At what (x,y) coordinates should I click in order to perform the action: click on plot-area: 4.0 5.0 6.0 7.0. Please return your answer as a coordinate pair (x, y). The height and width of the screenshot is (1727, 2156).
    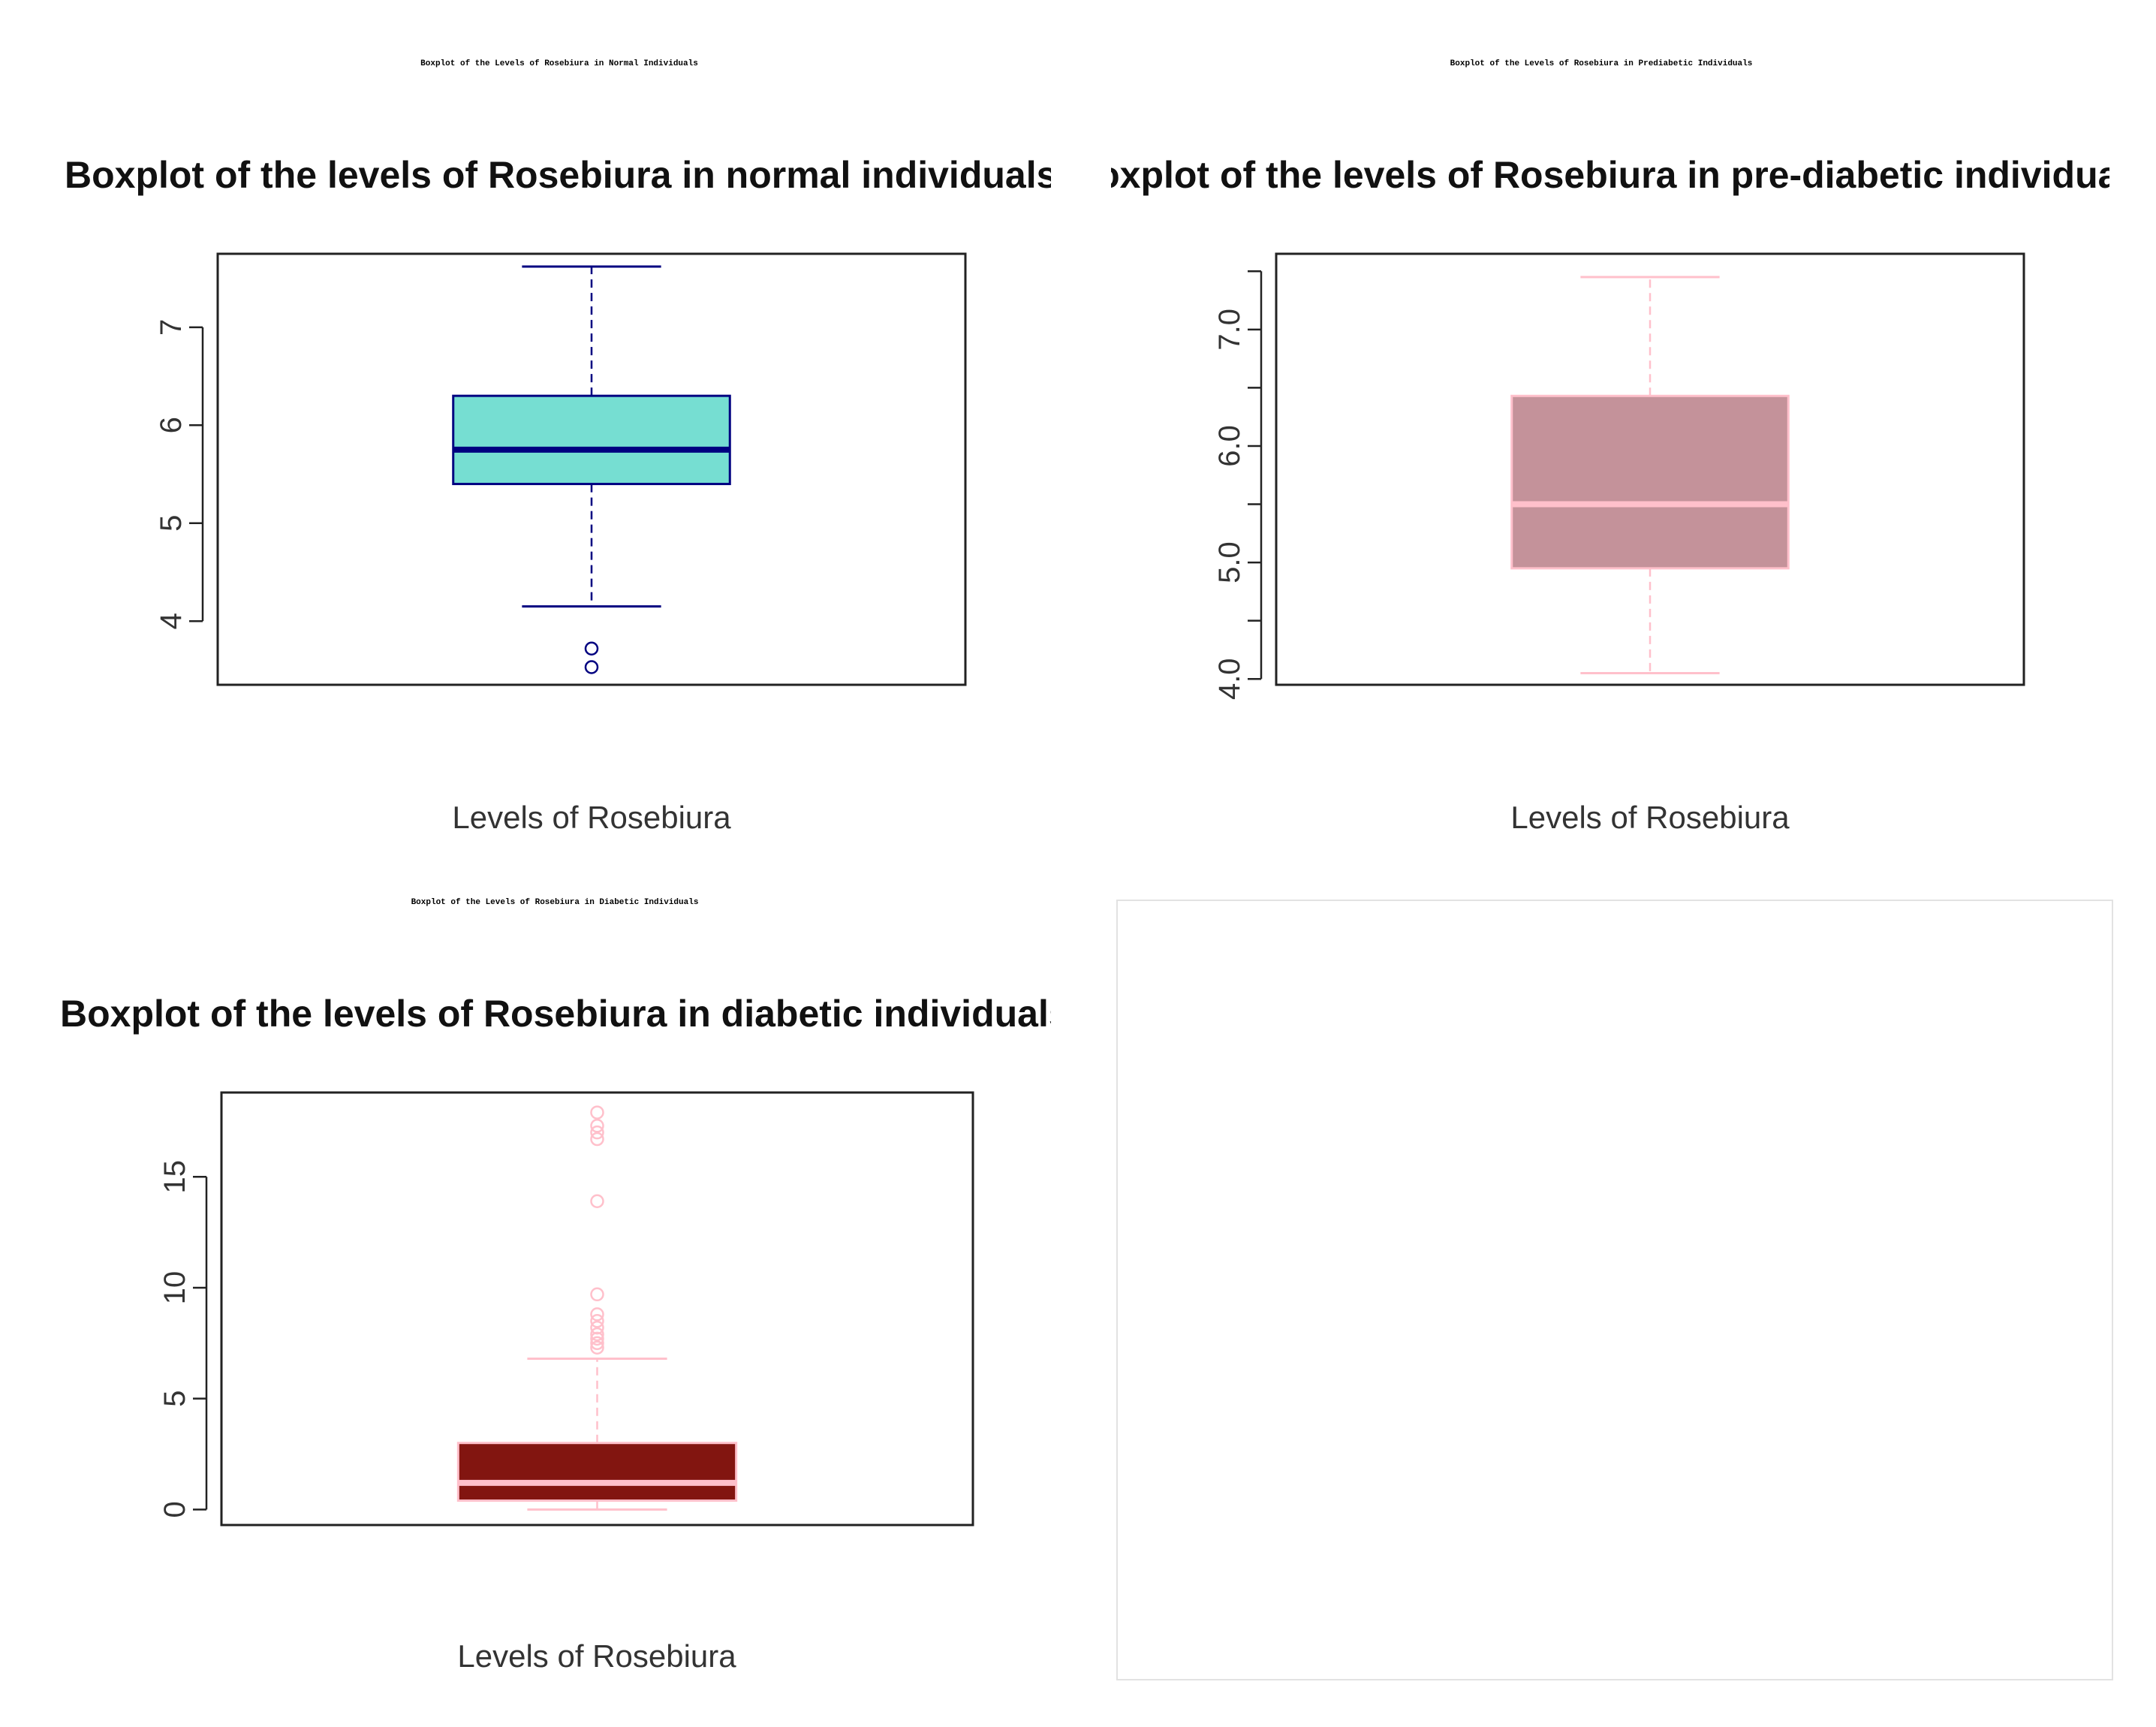
    Looking at the image, I should click on (1619, 476).